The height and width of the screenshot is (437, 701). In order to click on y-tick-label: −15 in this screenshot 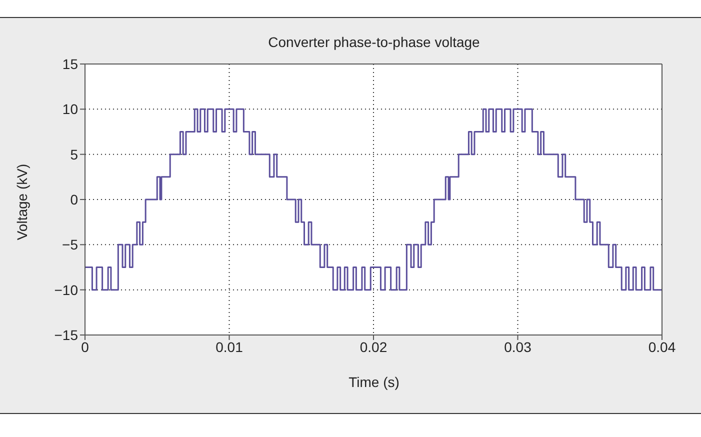, I will do `click(66, 334)`.